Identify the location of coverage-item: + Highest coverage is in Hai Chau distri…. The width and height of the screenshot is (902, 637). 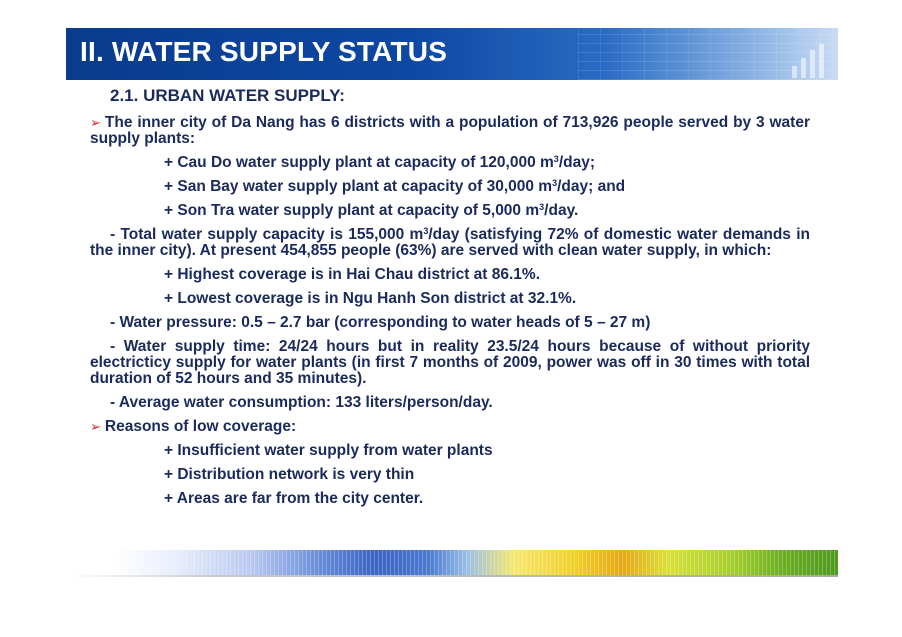
(352, 274).